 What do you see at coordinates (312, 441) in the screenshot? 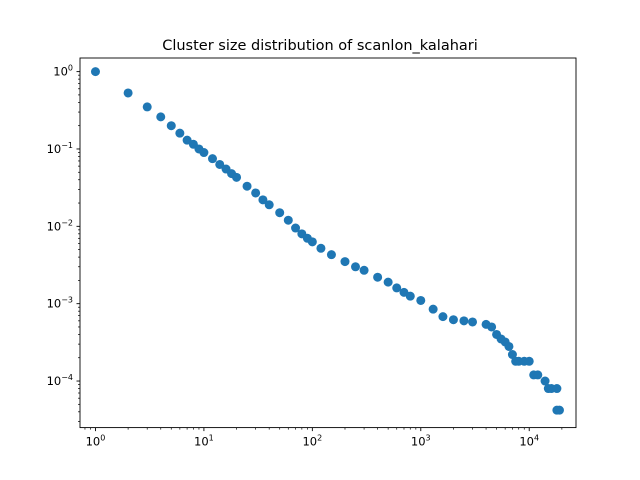
I see `x-tick-label-2: 102` at bounding box center [312, 441].